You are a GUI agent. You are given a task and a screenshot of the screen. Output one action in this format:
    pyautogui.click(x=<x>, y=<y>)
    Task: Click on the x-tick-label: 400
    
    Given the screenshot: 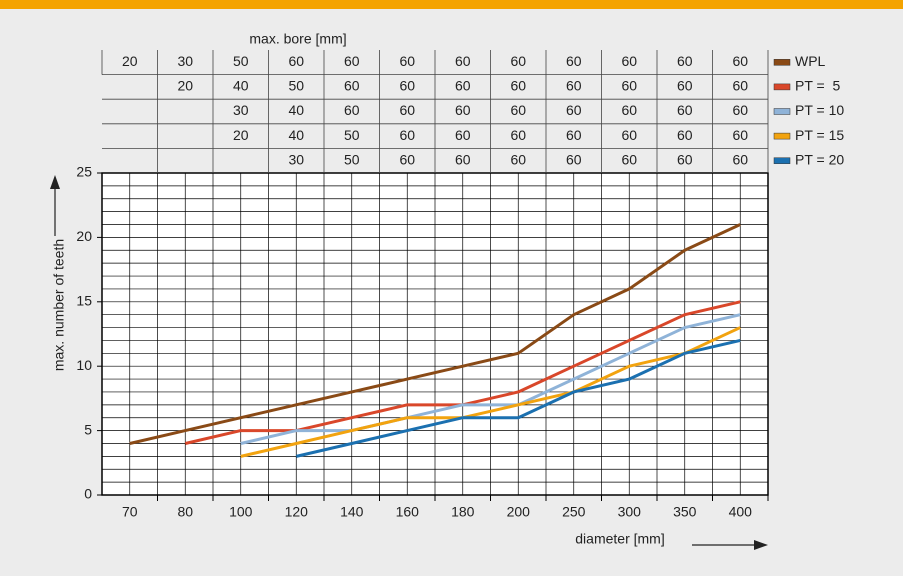 What is the action you would take?
    pyautogui.click(x=741, y=512)
    